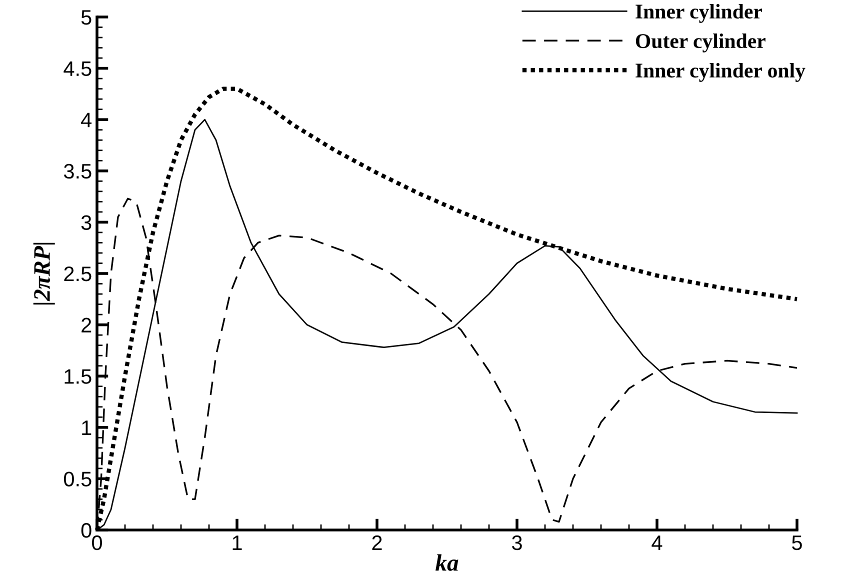 This screenshot has height=586, width=846. What do you see at coordinates (44, 273) in the screenshot?
I see `y-axis-title: |2πRP|` at bounding box center [44, 273].